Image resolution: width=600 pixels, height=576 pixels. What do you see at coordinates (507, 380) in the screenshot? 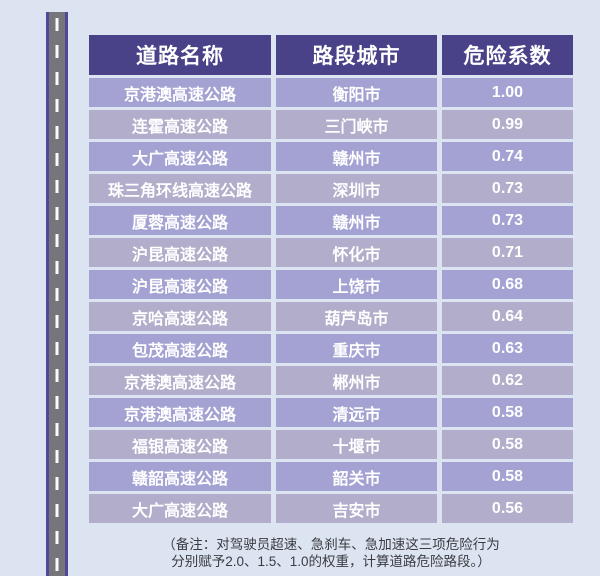
I see `cell-danger-coefficient: 0.62` at bounding box center [507, 380].